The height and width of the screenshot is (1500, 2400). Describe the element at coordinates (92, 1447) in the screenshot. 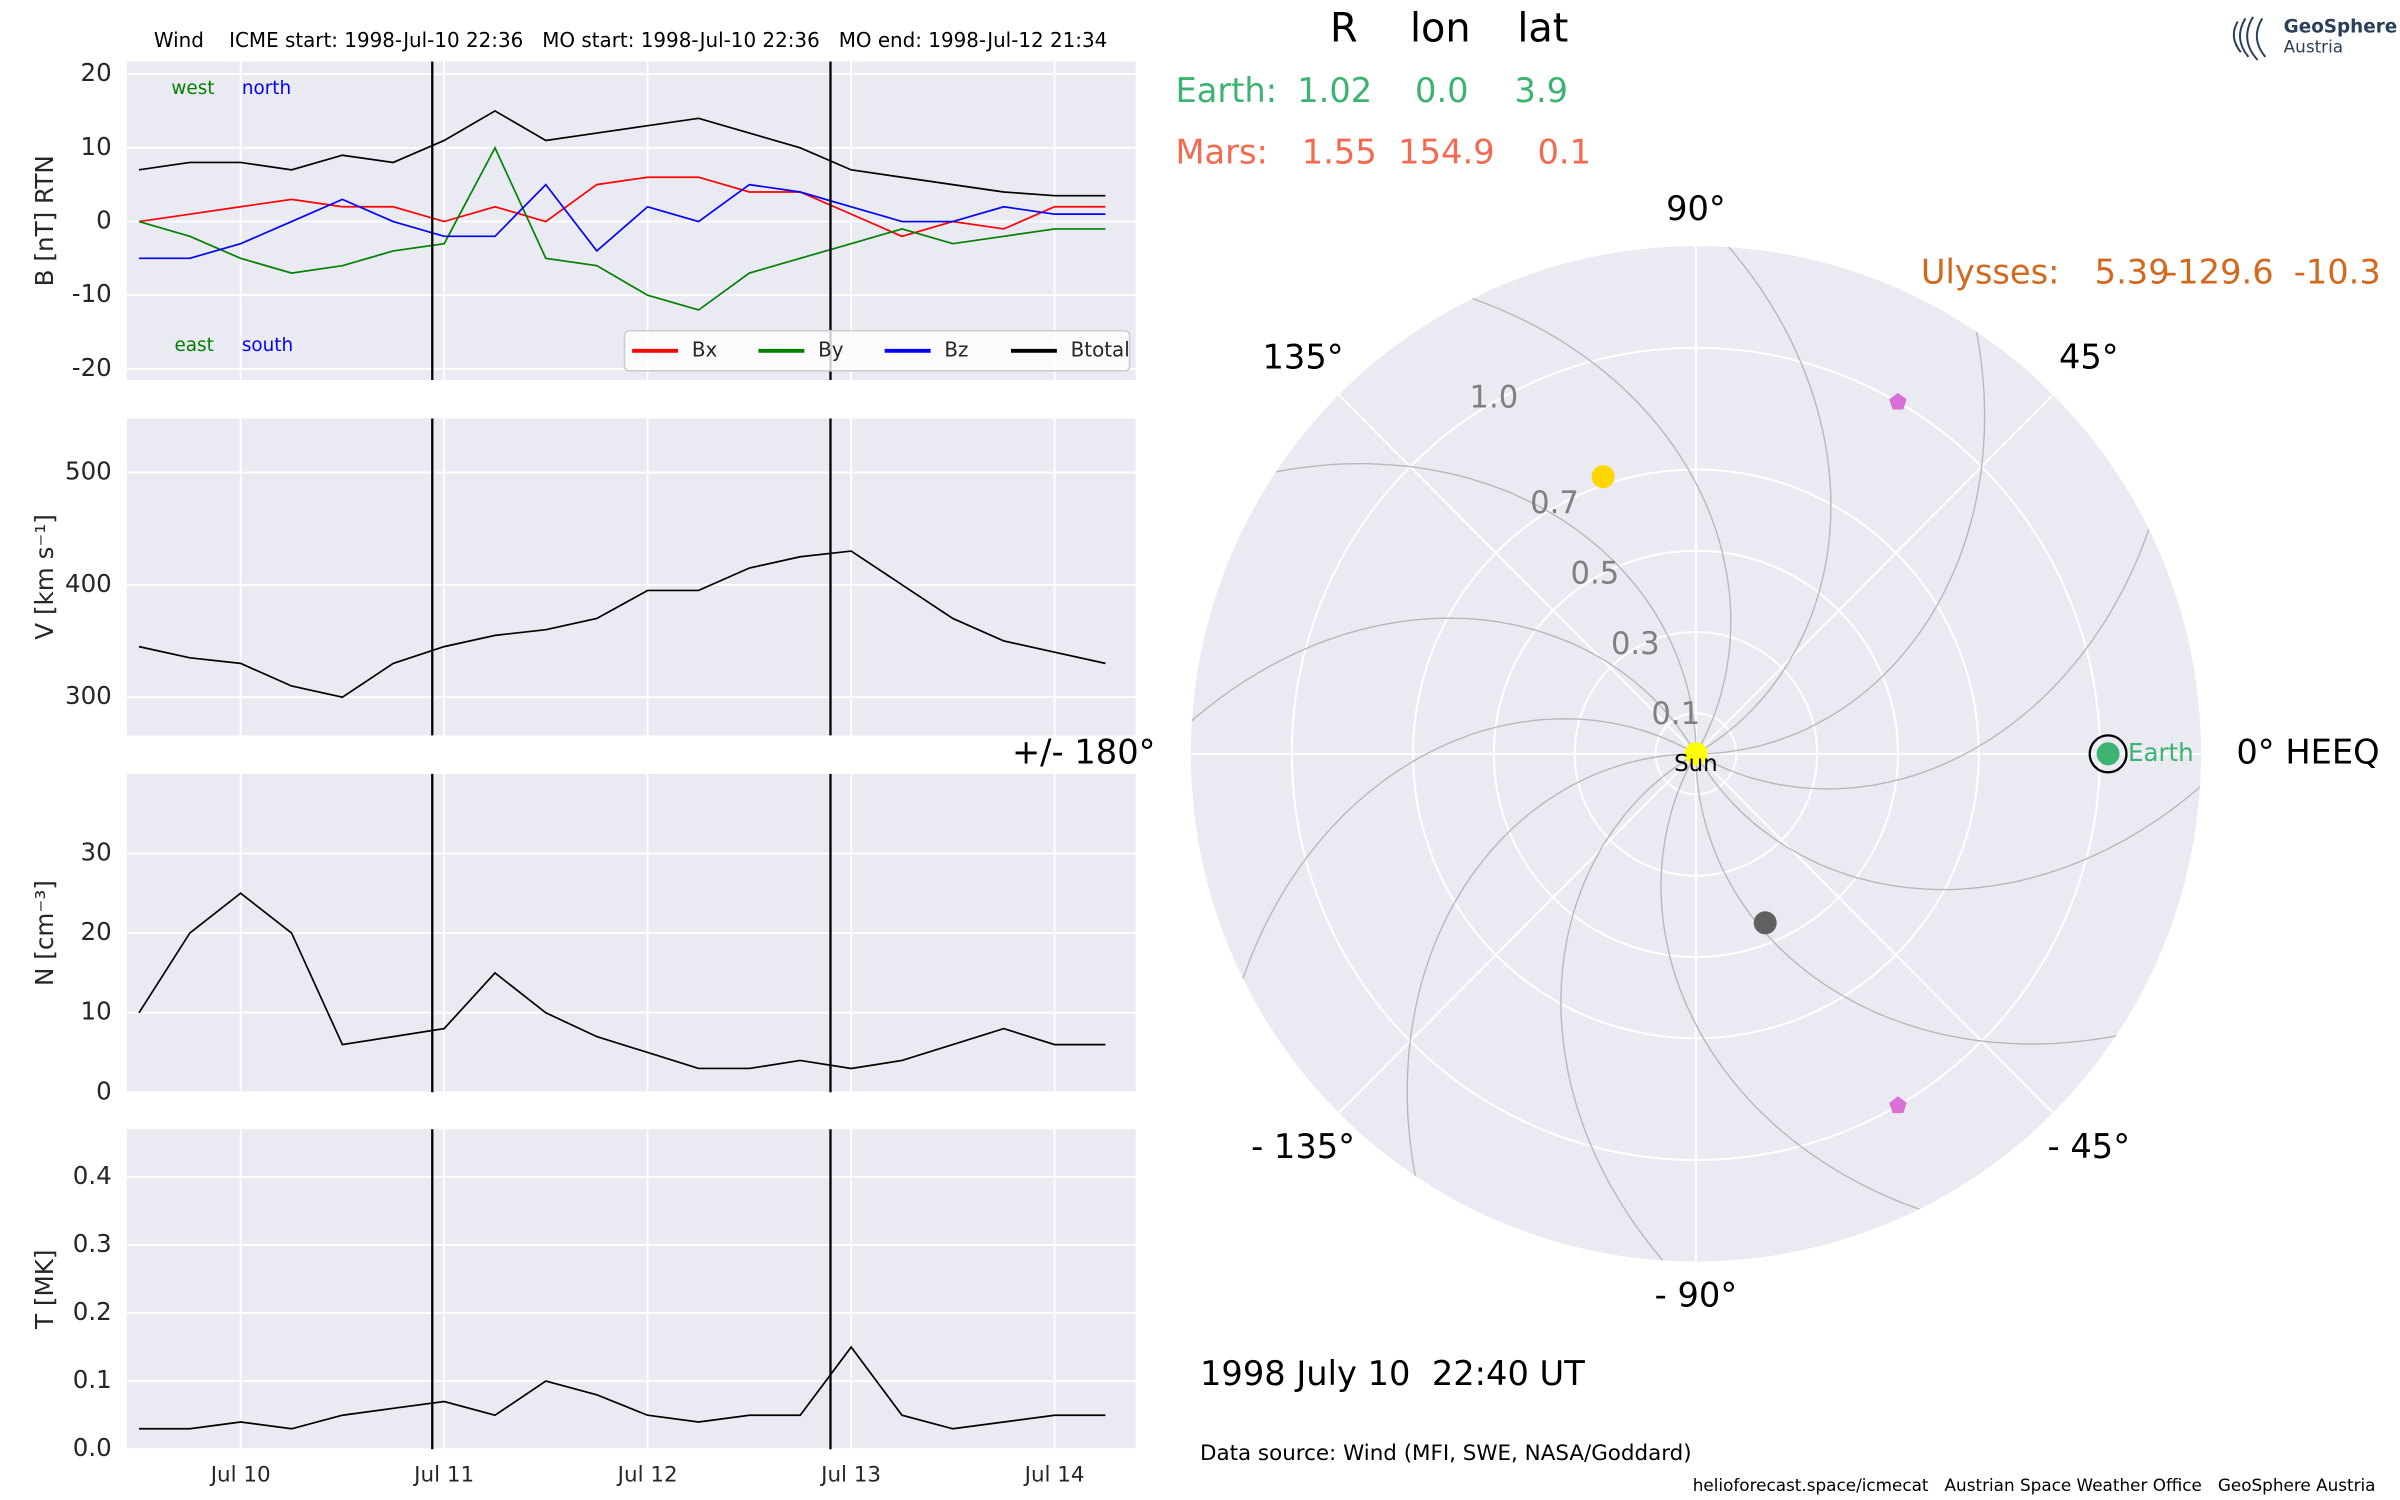

I see `y-tick-label: 0.0` at that location.